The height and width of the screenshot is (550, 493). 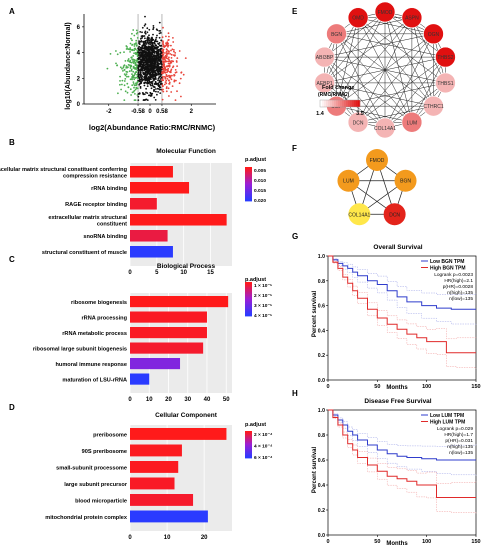 I want to click on legend-tick-label: 4 × 10⁻⁵, so click(x=263, y=316).